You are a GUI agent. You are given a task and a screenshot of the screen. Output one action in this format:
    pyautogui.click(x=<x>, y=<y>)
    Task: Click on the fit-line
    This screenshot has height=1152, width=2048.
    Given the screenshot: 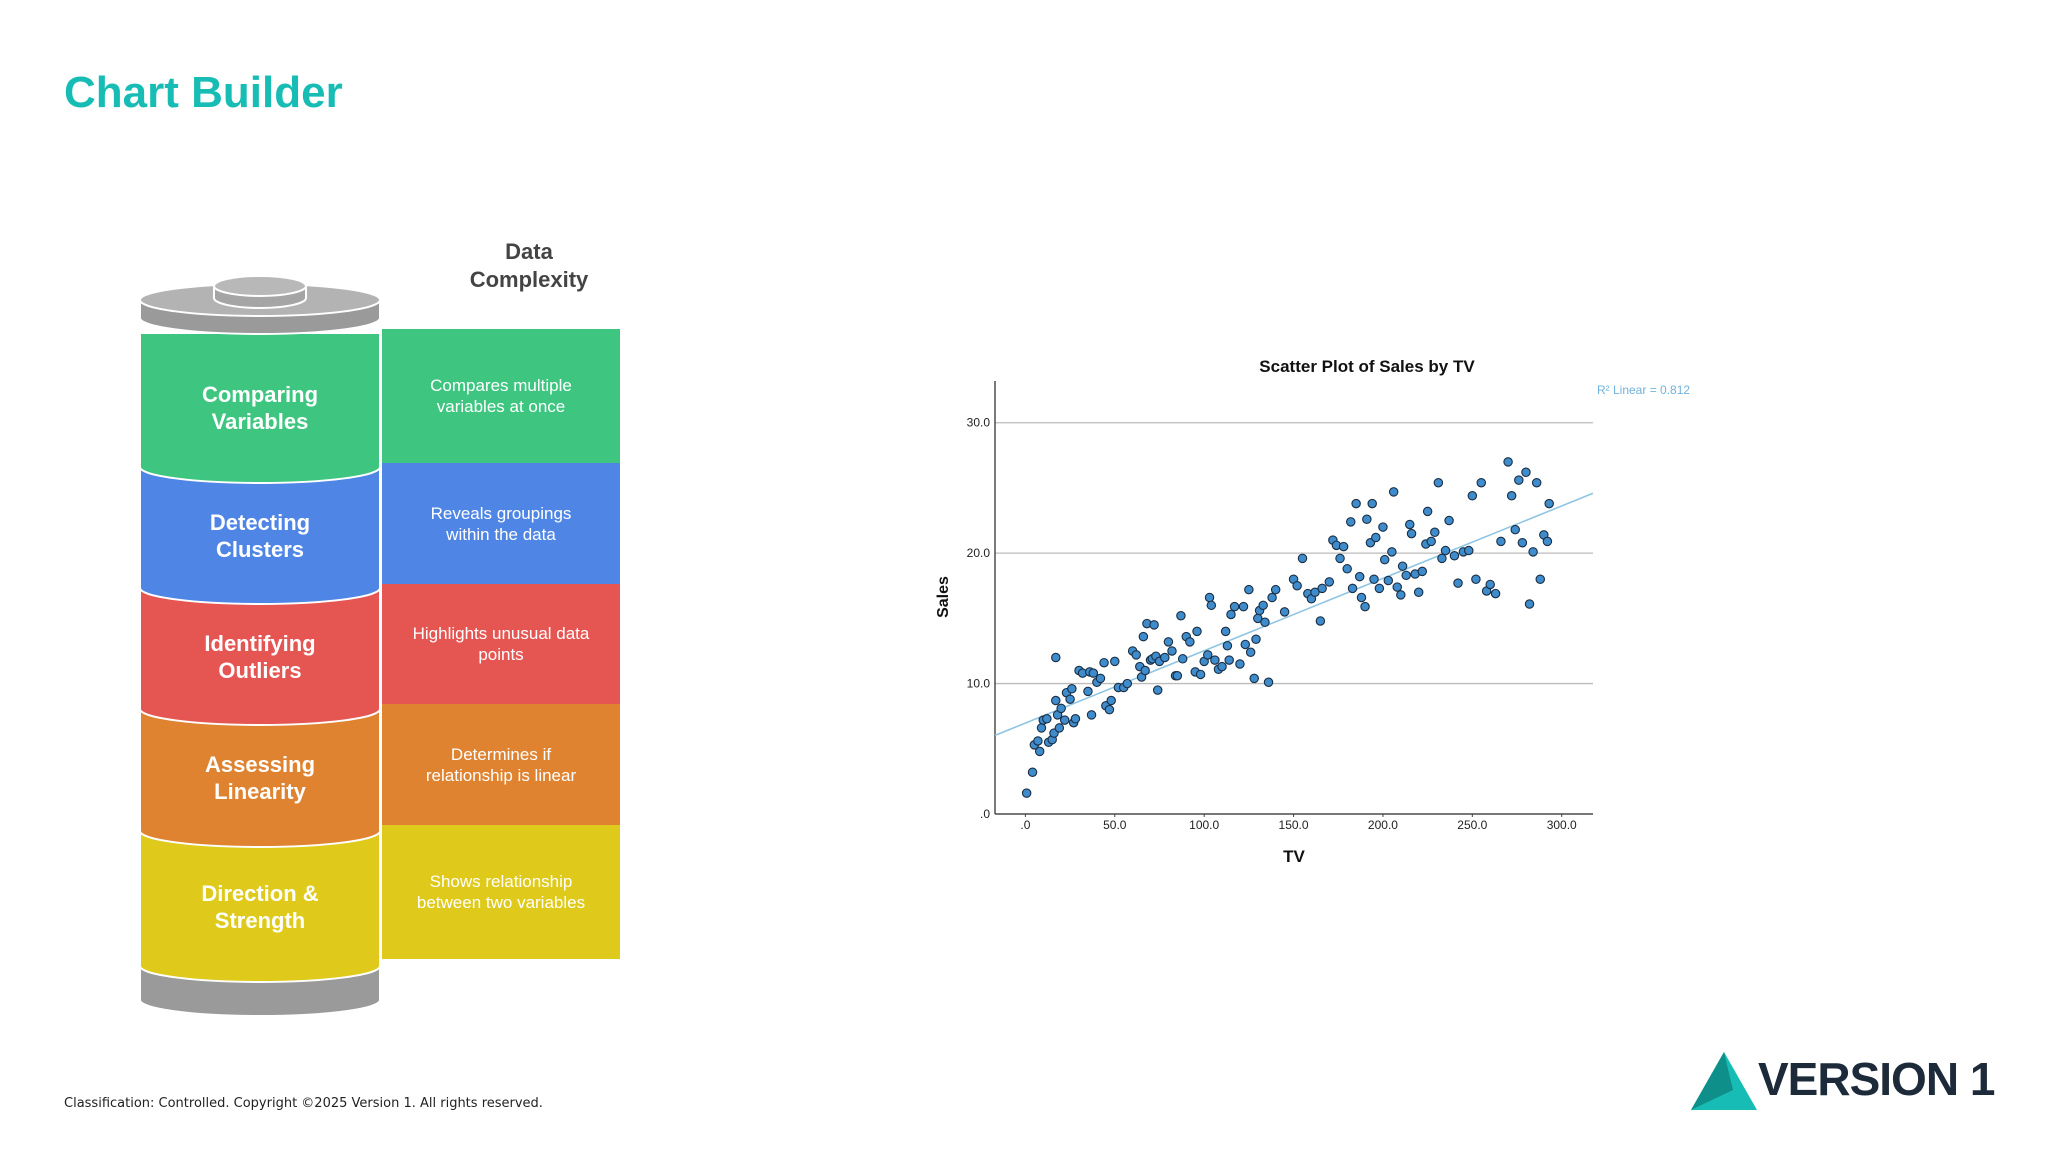 What is the action you would take?
    pyautogui.click(x=1294, y=614)
    